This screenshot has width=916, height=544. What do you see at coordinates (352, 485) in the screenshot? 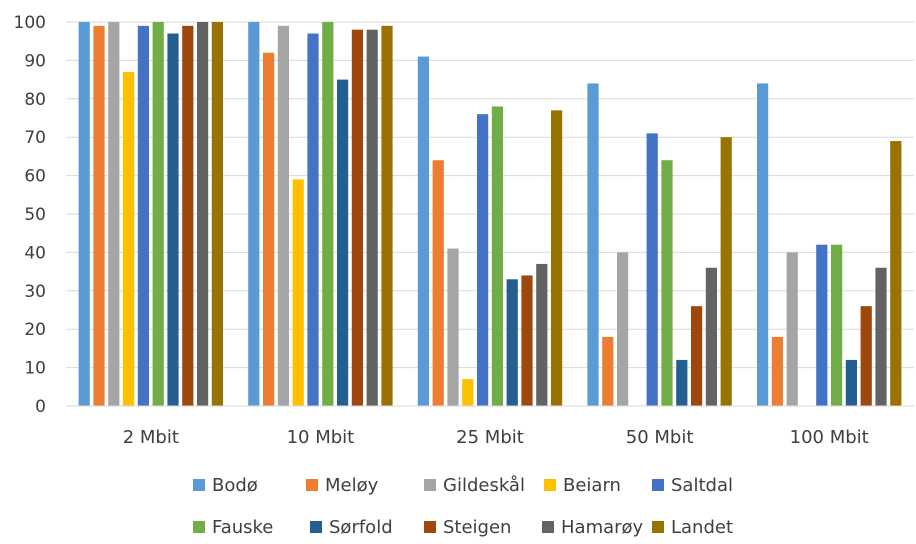
I see `legend-label: Meløy` at bounding box center [352, 485].